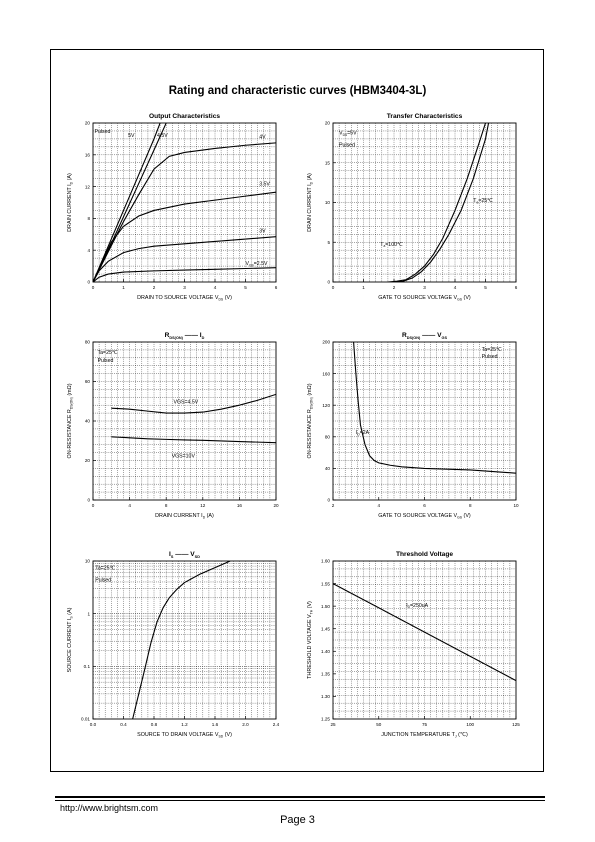 The width and height of the screenshot is (595, 842). I want to click on x-tick-label: 0.0, so click(93, 724).